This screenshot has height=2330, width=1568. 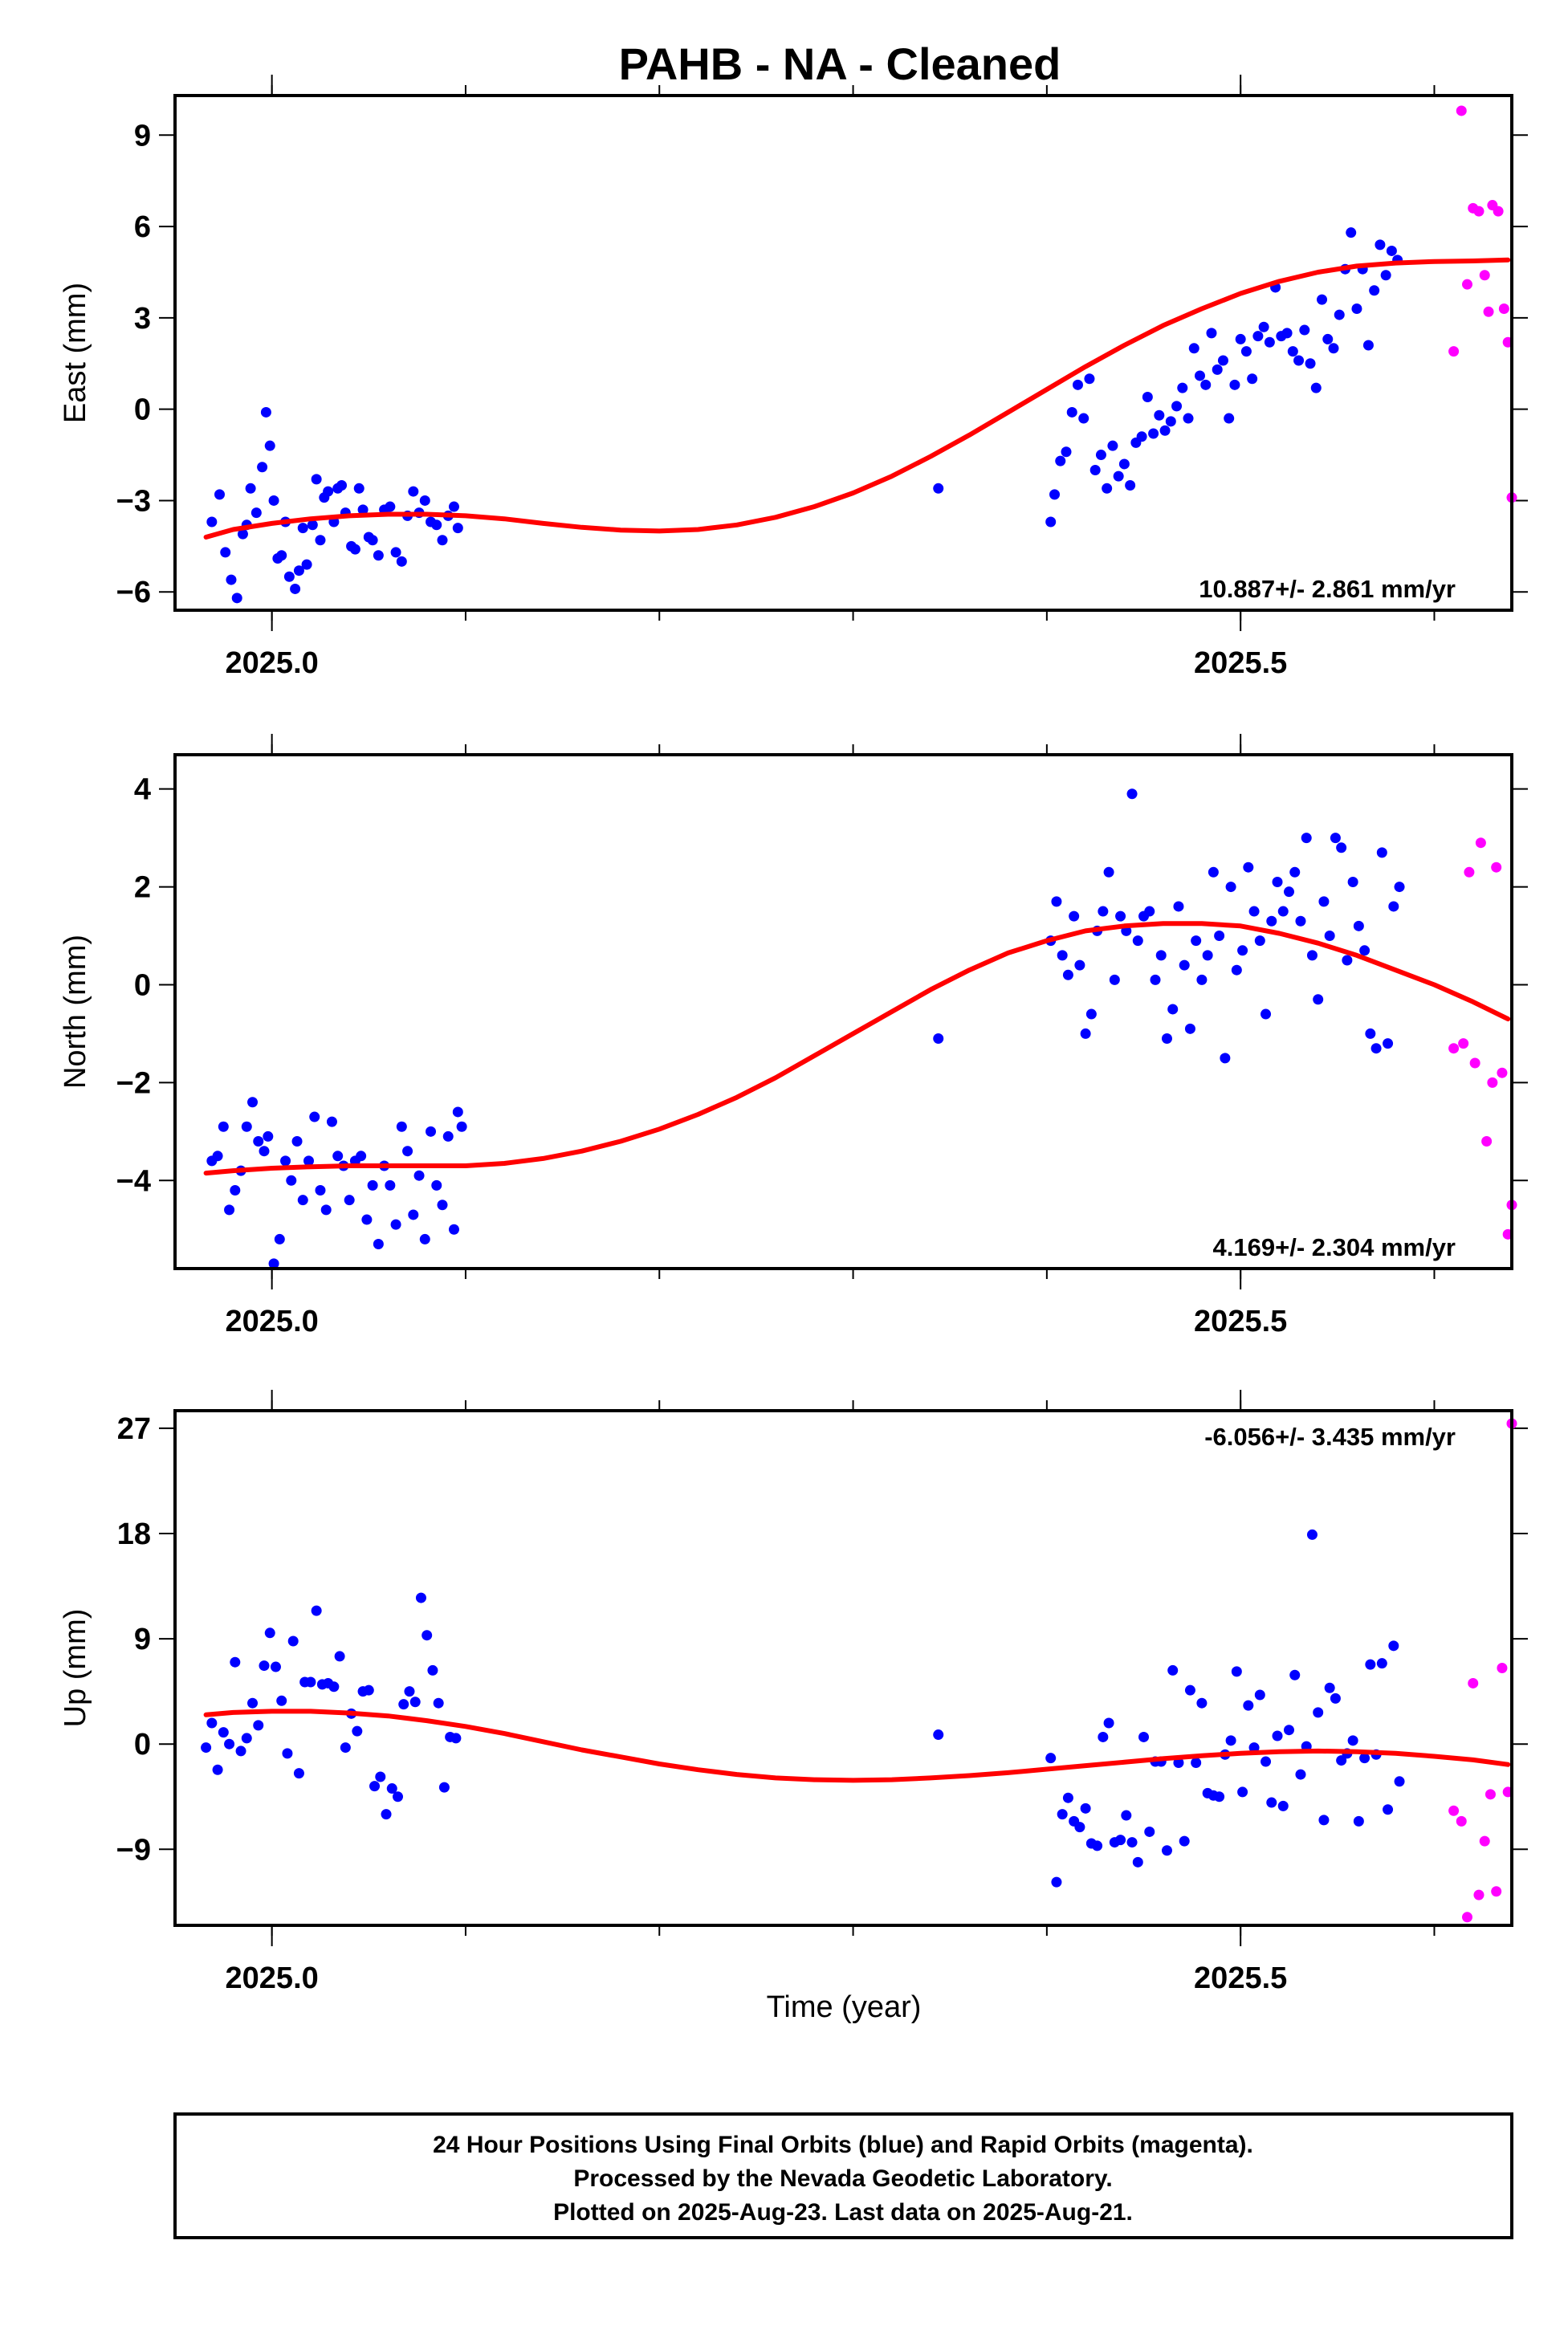 I want to click on up-y-tick-label: −9, so click(x=133, y=1850).